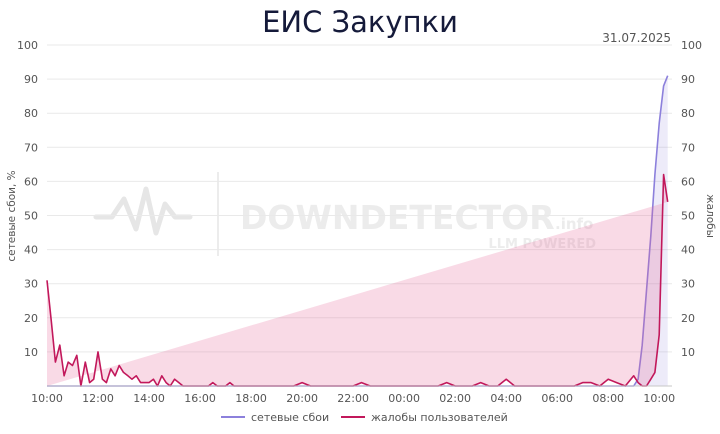 The image size is (720, 434). I want to click on x-tick-label: 14:00, so click(149, 398).